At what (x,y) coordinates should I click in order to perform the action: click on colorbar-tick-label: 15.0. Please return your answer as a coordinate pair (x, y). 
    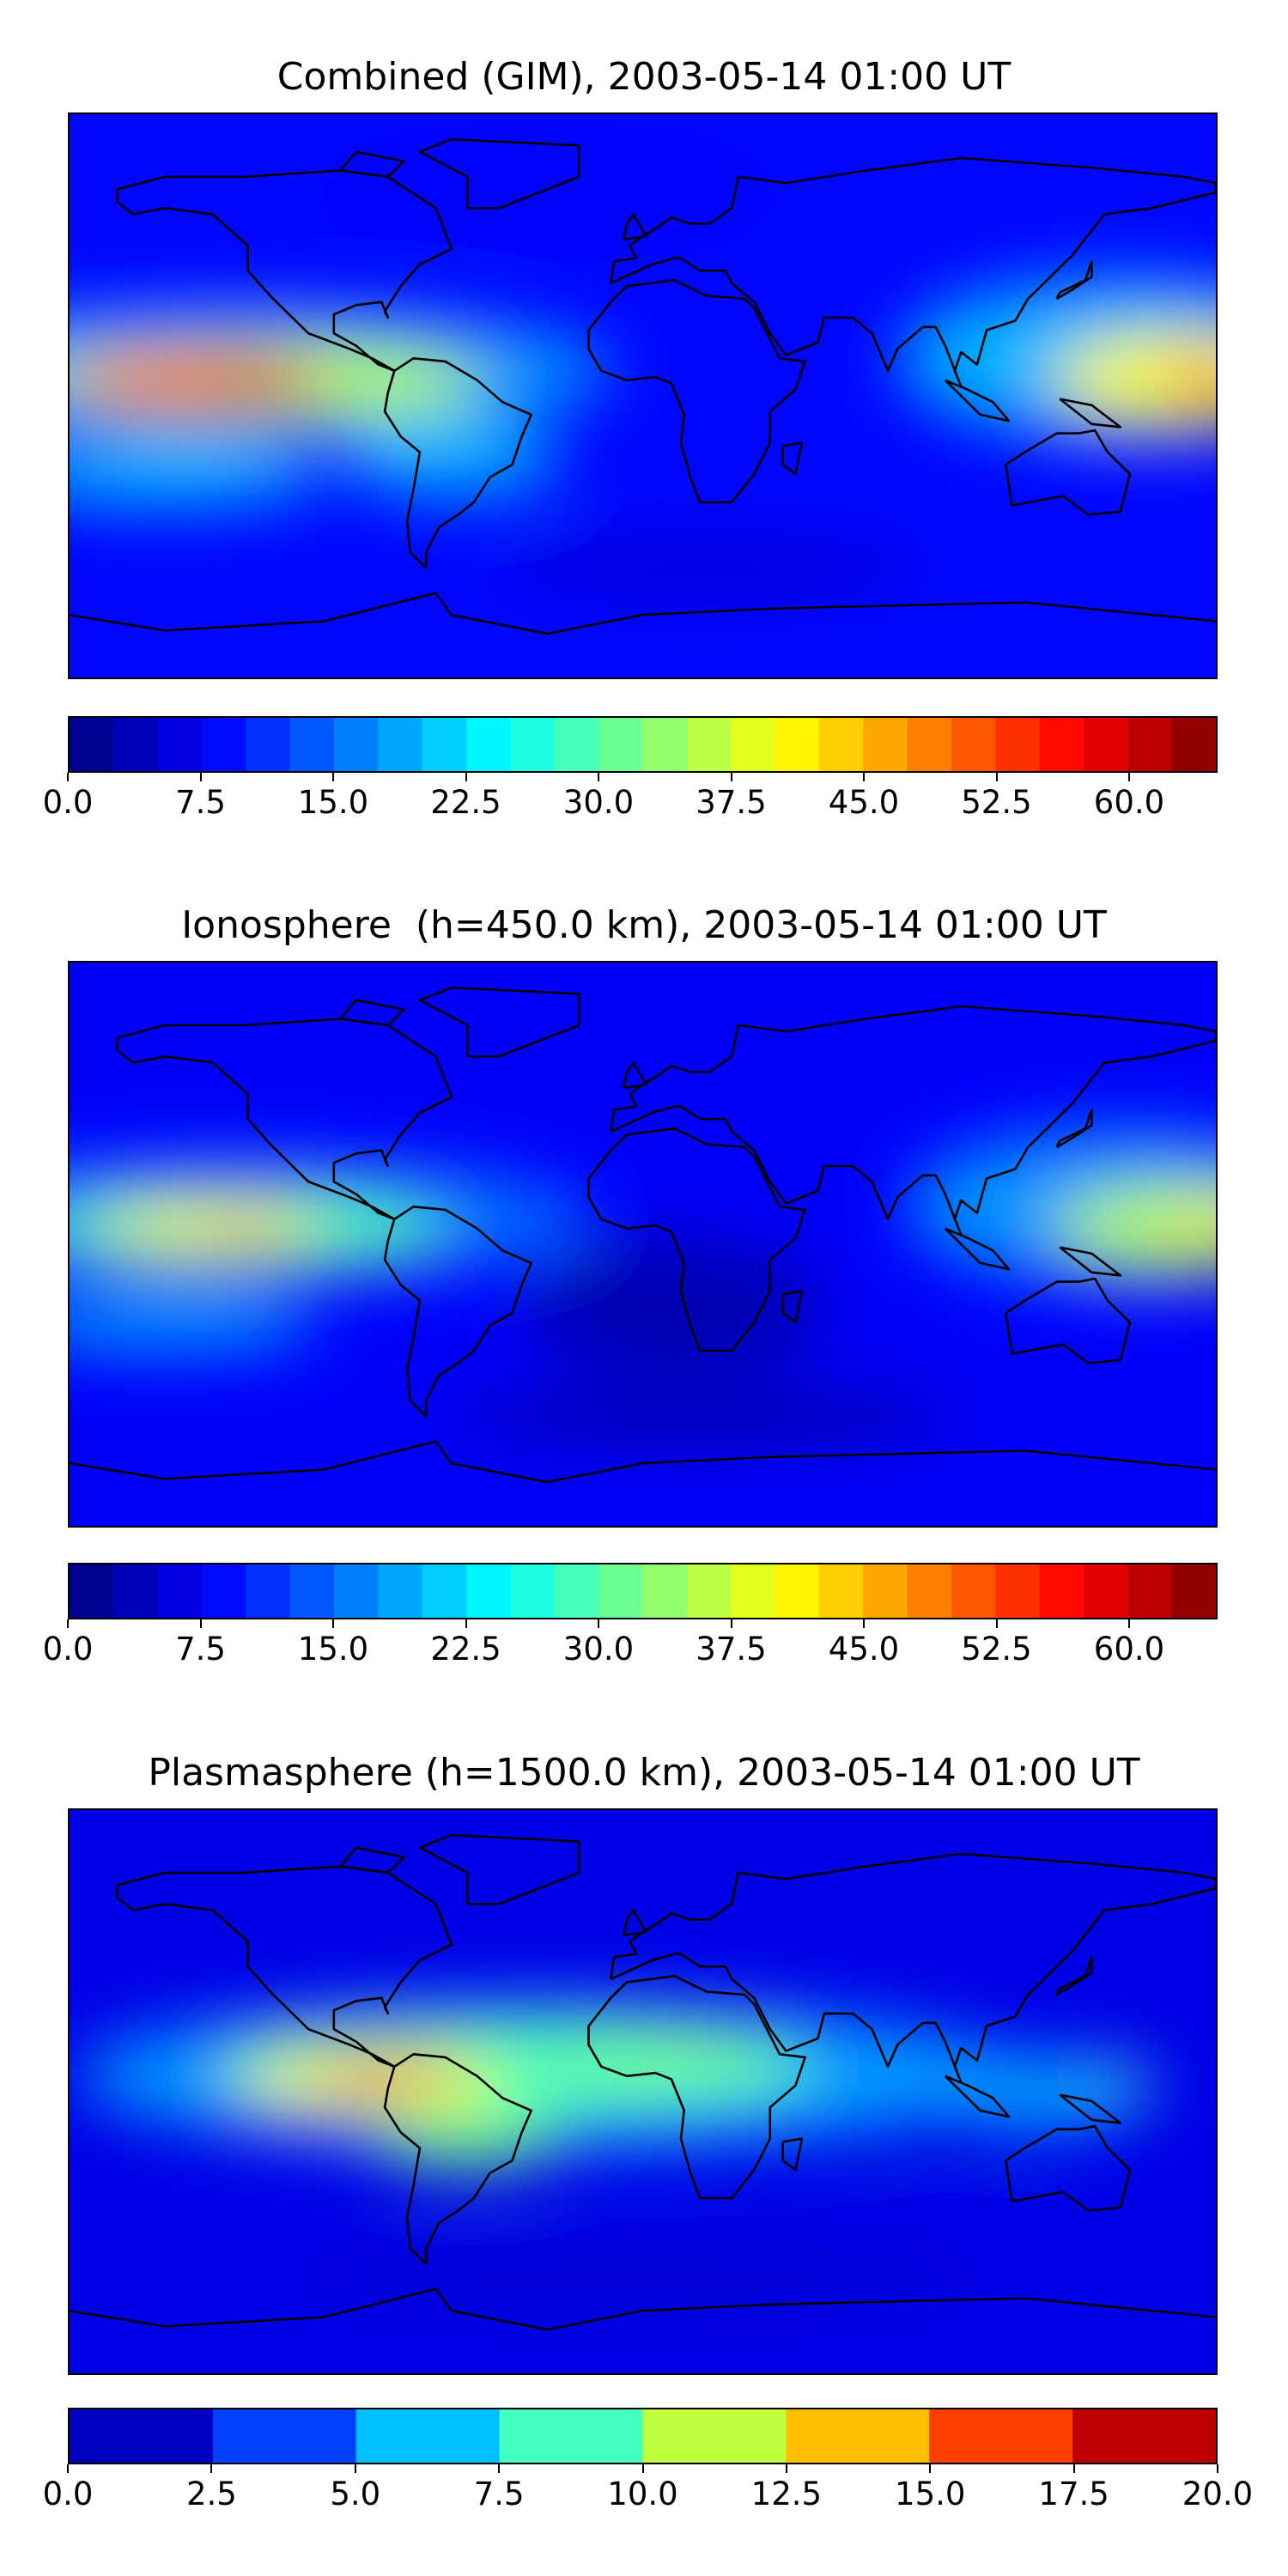
    Looking at the image, I should click on (333, 802).